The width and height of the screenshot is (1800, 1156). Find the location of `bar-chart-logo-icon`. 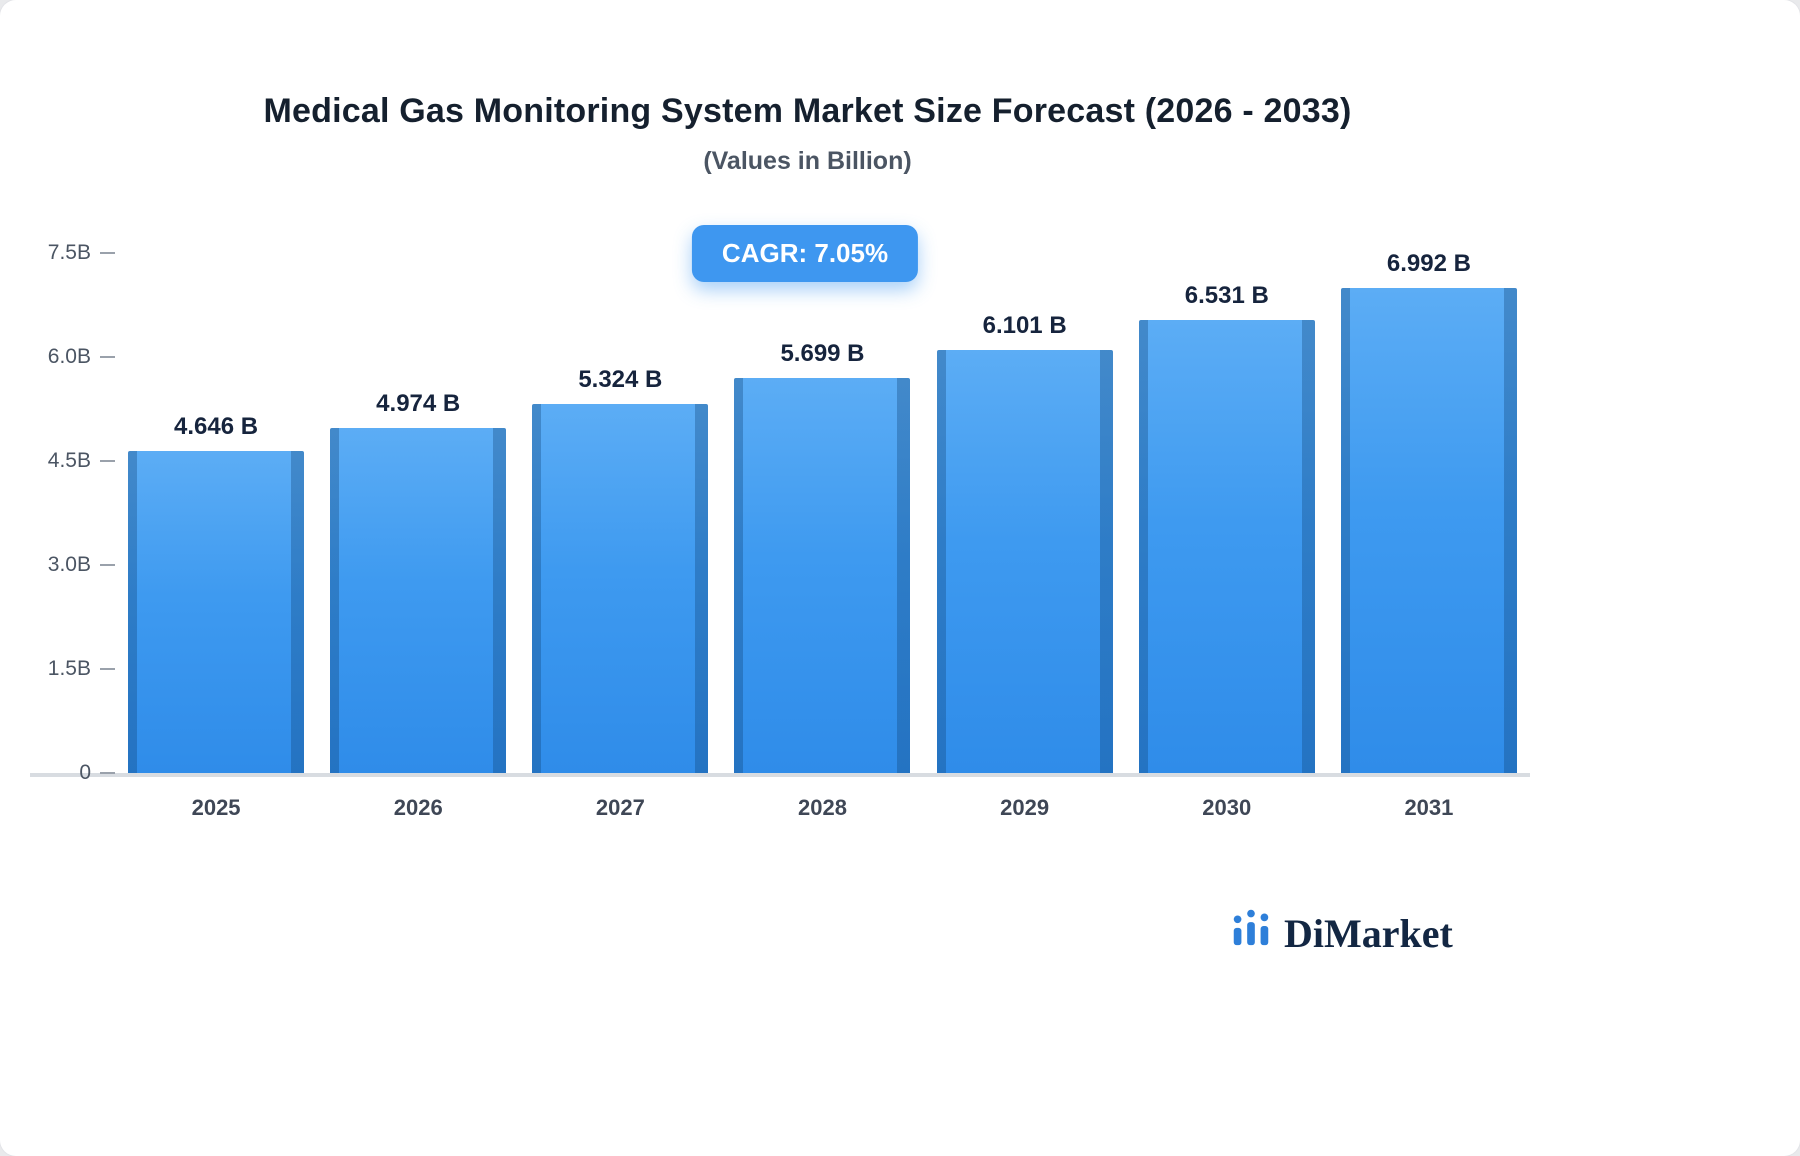

bar-chart-logo-icon is located at coordinates (1251, 928).